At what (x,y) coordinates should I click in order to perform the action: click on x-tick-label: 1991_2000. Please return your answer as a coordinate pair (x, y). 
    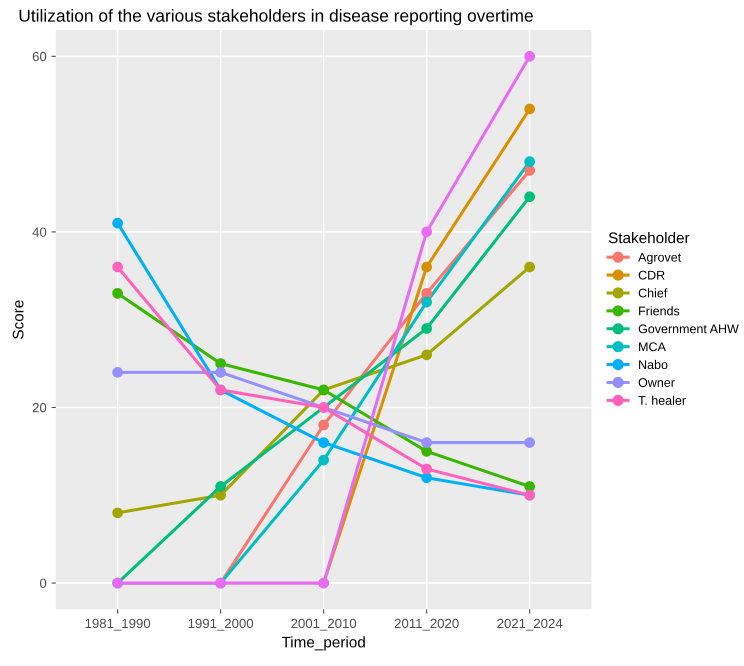
    Looking at the image, I should click on (221, 624).